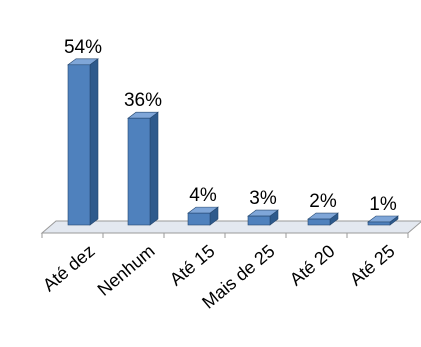 The image size is (421, 347). What do you see at coordinates (69, 268) in the screenshot?
I see `category-label: Até dez` at bounding box center [69, 268].